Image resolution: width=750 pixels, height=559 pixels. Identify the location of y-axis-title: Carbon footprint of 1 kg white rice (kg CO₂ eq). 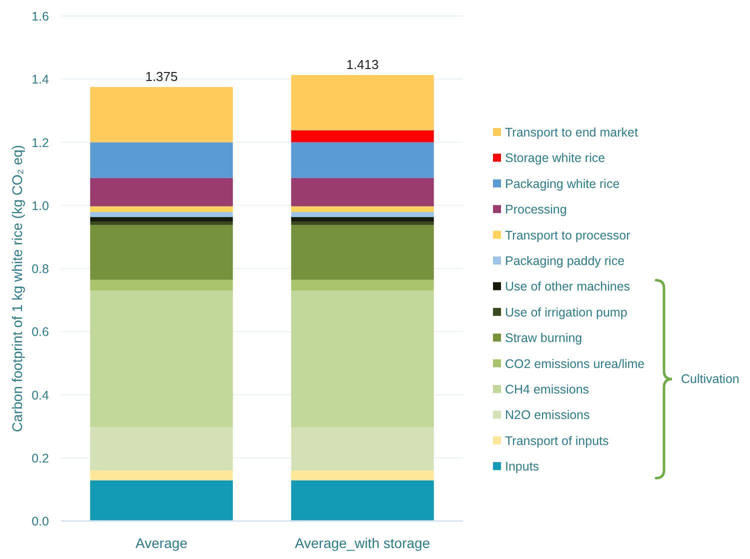
(17, 288).